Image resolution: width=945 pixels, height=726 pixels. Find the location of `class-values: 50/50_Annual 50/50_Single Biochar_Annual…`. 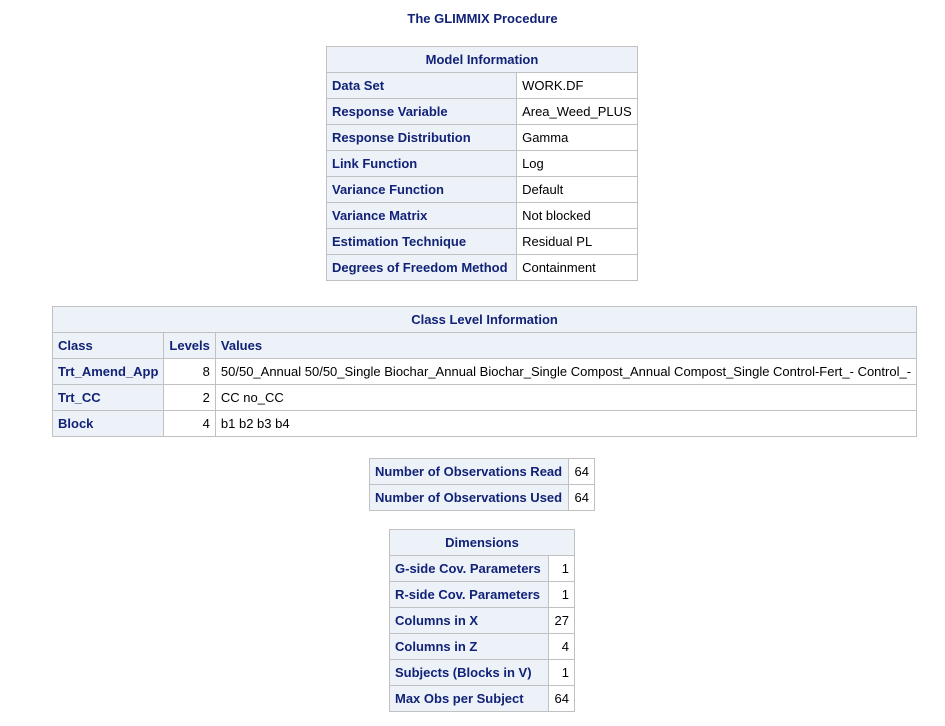

class-values: 50/50_Annual 50/50_Single Biochar_Annual… is located at coordinates (566, 371).